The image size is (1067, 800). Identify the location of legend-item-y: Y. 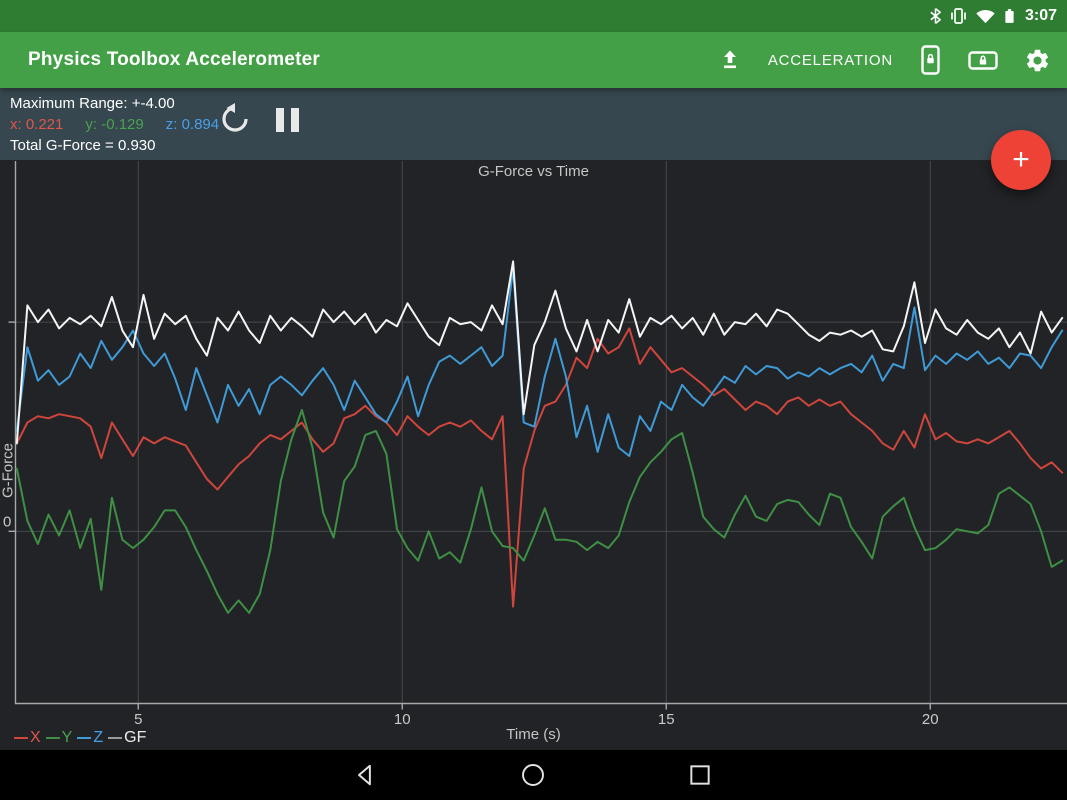
(61, 738).